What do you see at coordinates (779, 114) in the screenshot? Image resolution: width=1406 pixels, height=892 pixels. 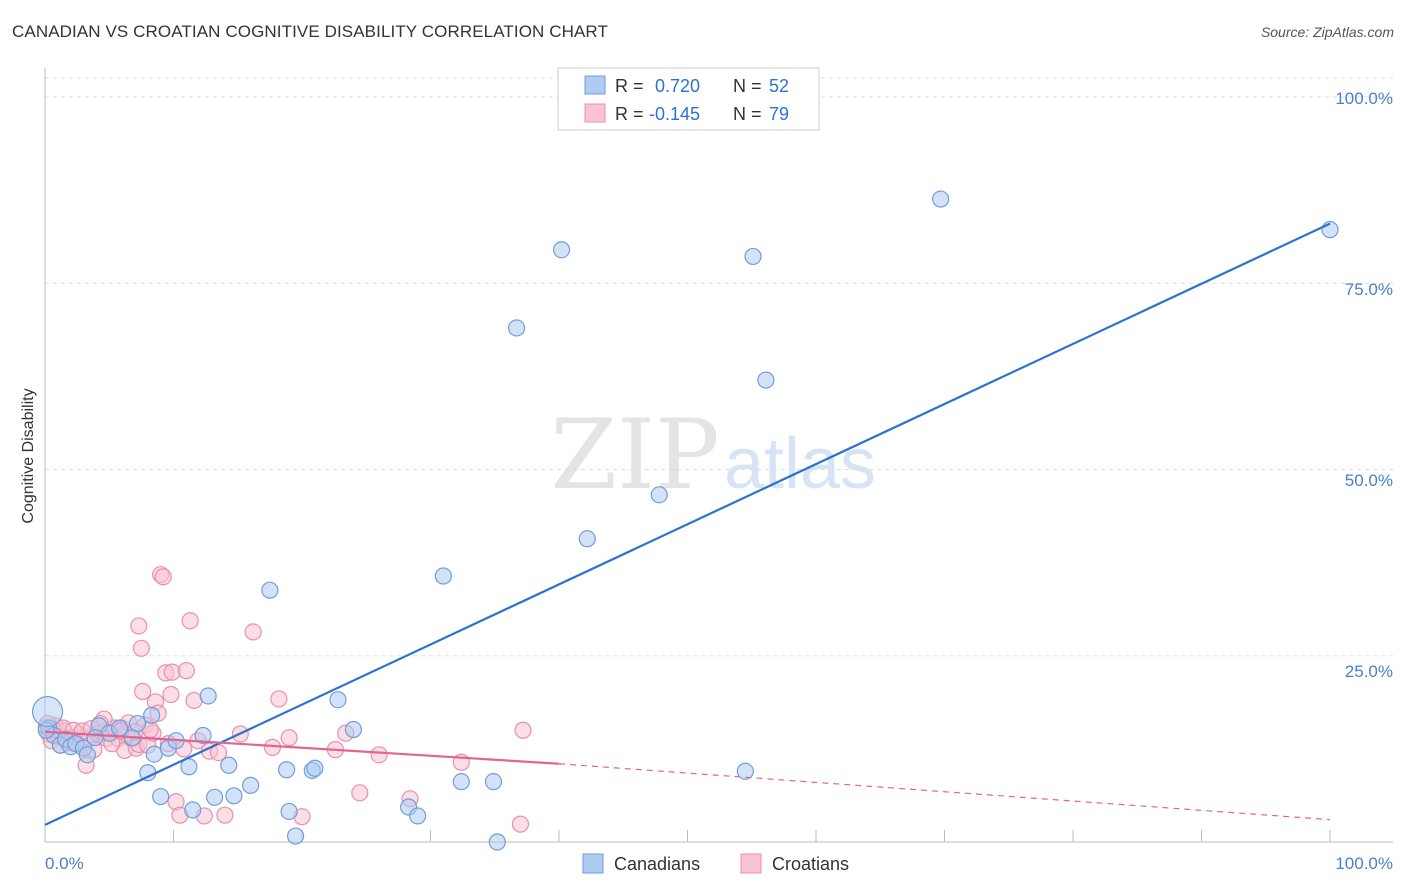 I see `legend-n-value: 79` at bounding box center [779, 114].